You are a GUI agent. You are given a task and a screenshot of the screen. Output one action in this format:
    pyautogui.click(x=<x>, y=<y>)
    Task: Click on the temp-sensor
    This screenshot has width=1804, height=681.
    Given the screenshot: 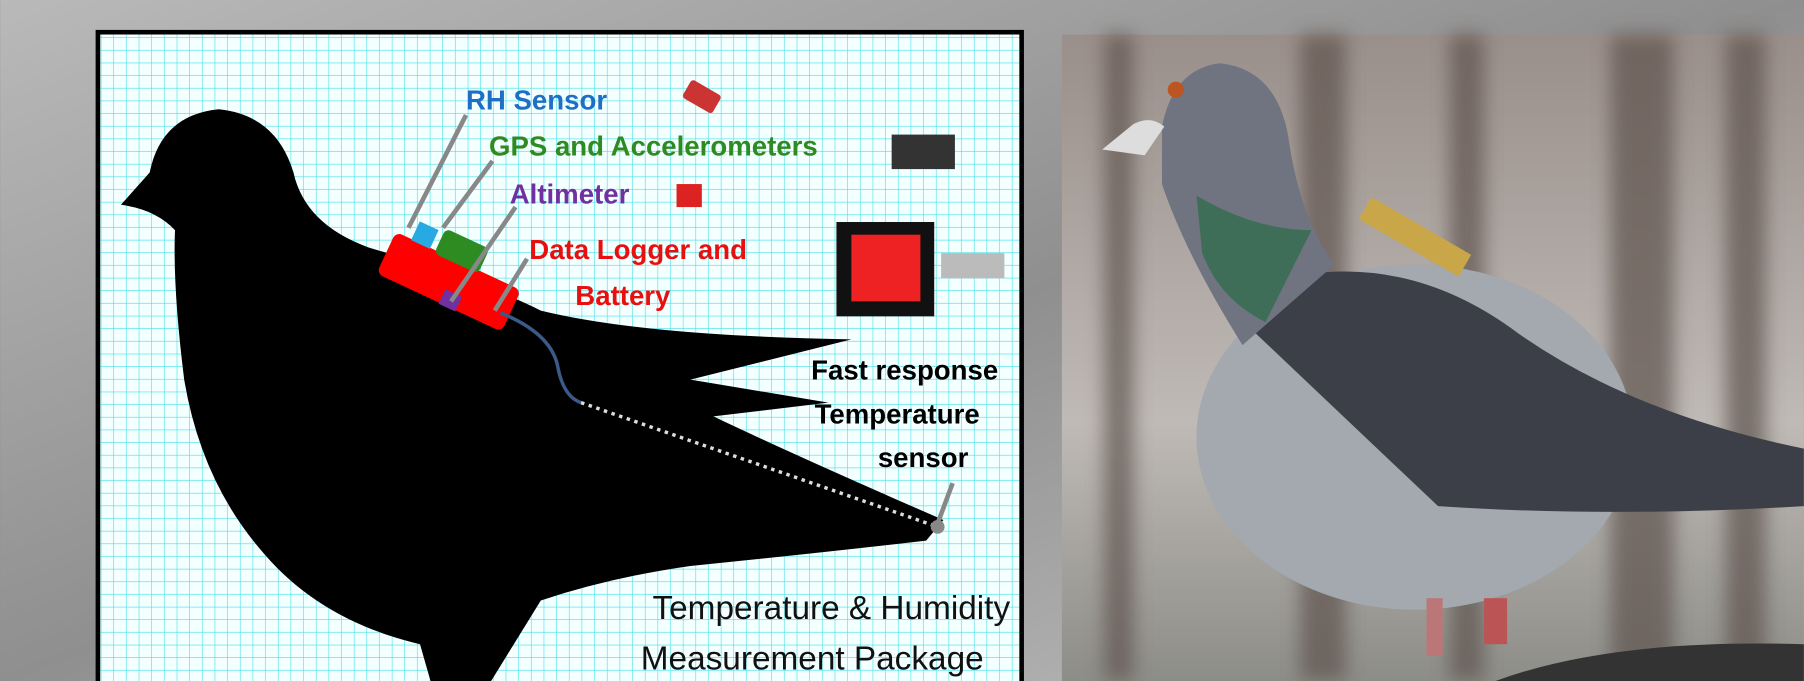 What is the action you would take?
    pyautogui.click(x=937, y=526)
    